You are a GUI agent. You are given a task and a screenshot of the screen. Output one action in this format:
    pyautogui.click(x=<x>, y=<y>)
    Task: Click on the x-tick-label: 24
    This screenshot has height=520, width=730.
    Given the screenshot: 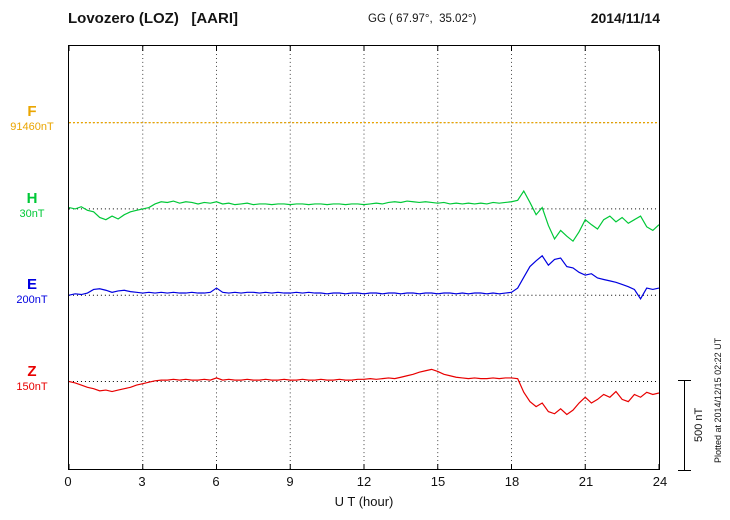 What is the action you would take?
    pyautogui.click(x=660, y=481)
    